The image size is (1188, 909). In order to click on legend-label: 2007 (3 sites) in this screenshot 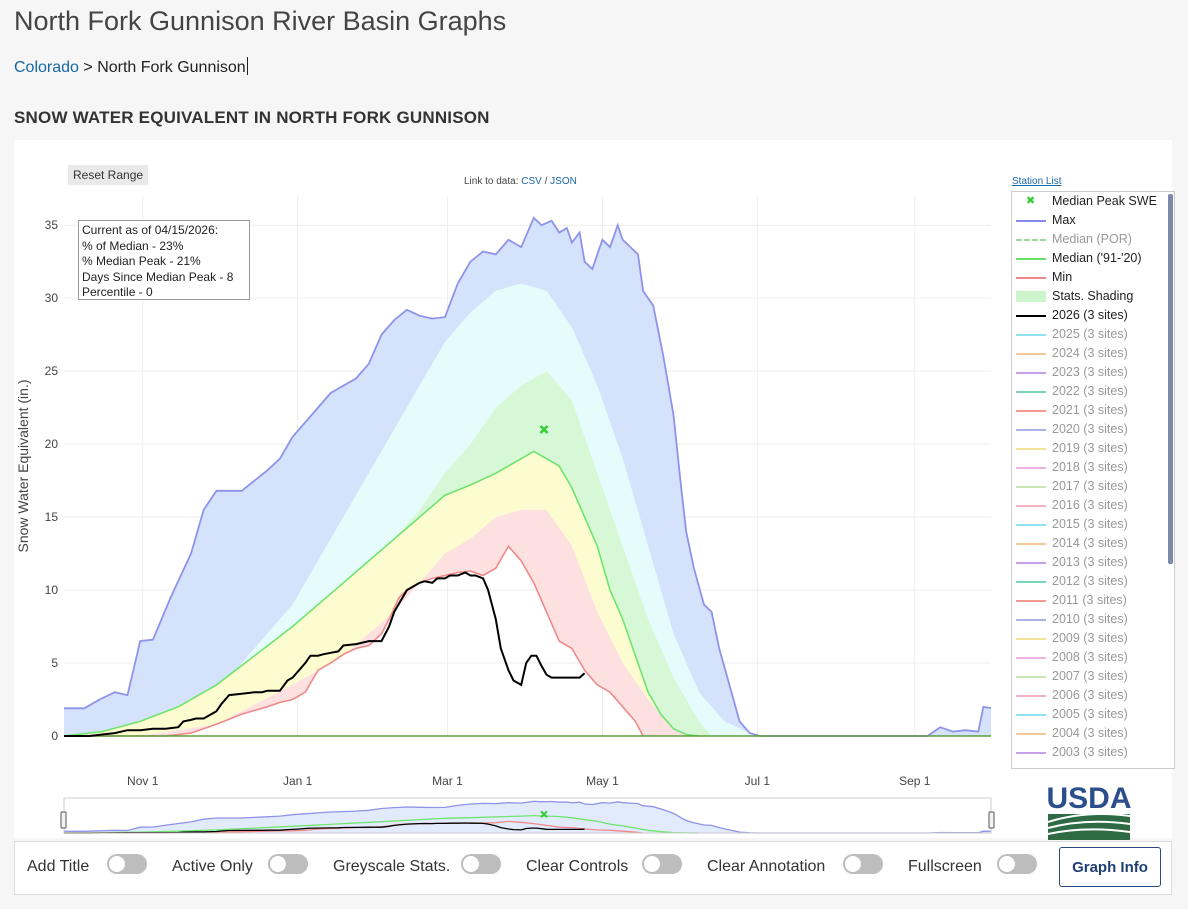, I will do `click(1090, 676)`.